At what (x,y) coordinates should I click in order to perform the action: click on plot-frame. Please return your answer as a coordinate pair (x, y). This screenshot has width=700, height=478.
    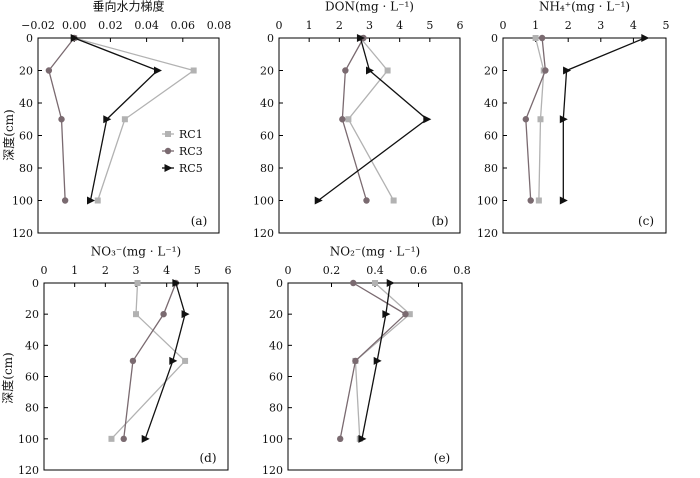
    Looking at the image, I should click on (375, 376).